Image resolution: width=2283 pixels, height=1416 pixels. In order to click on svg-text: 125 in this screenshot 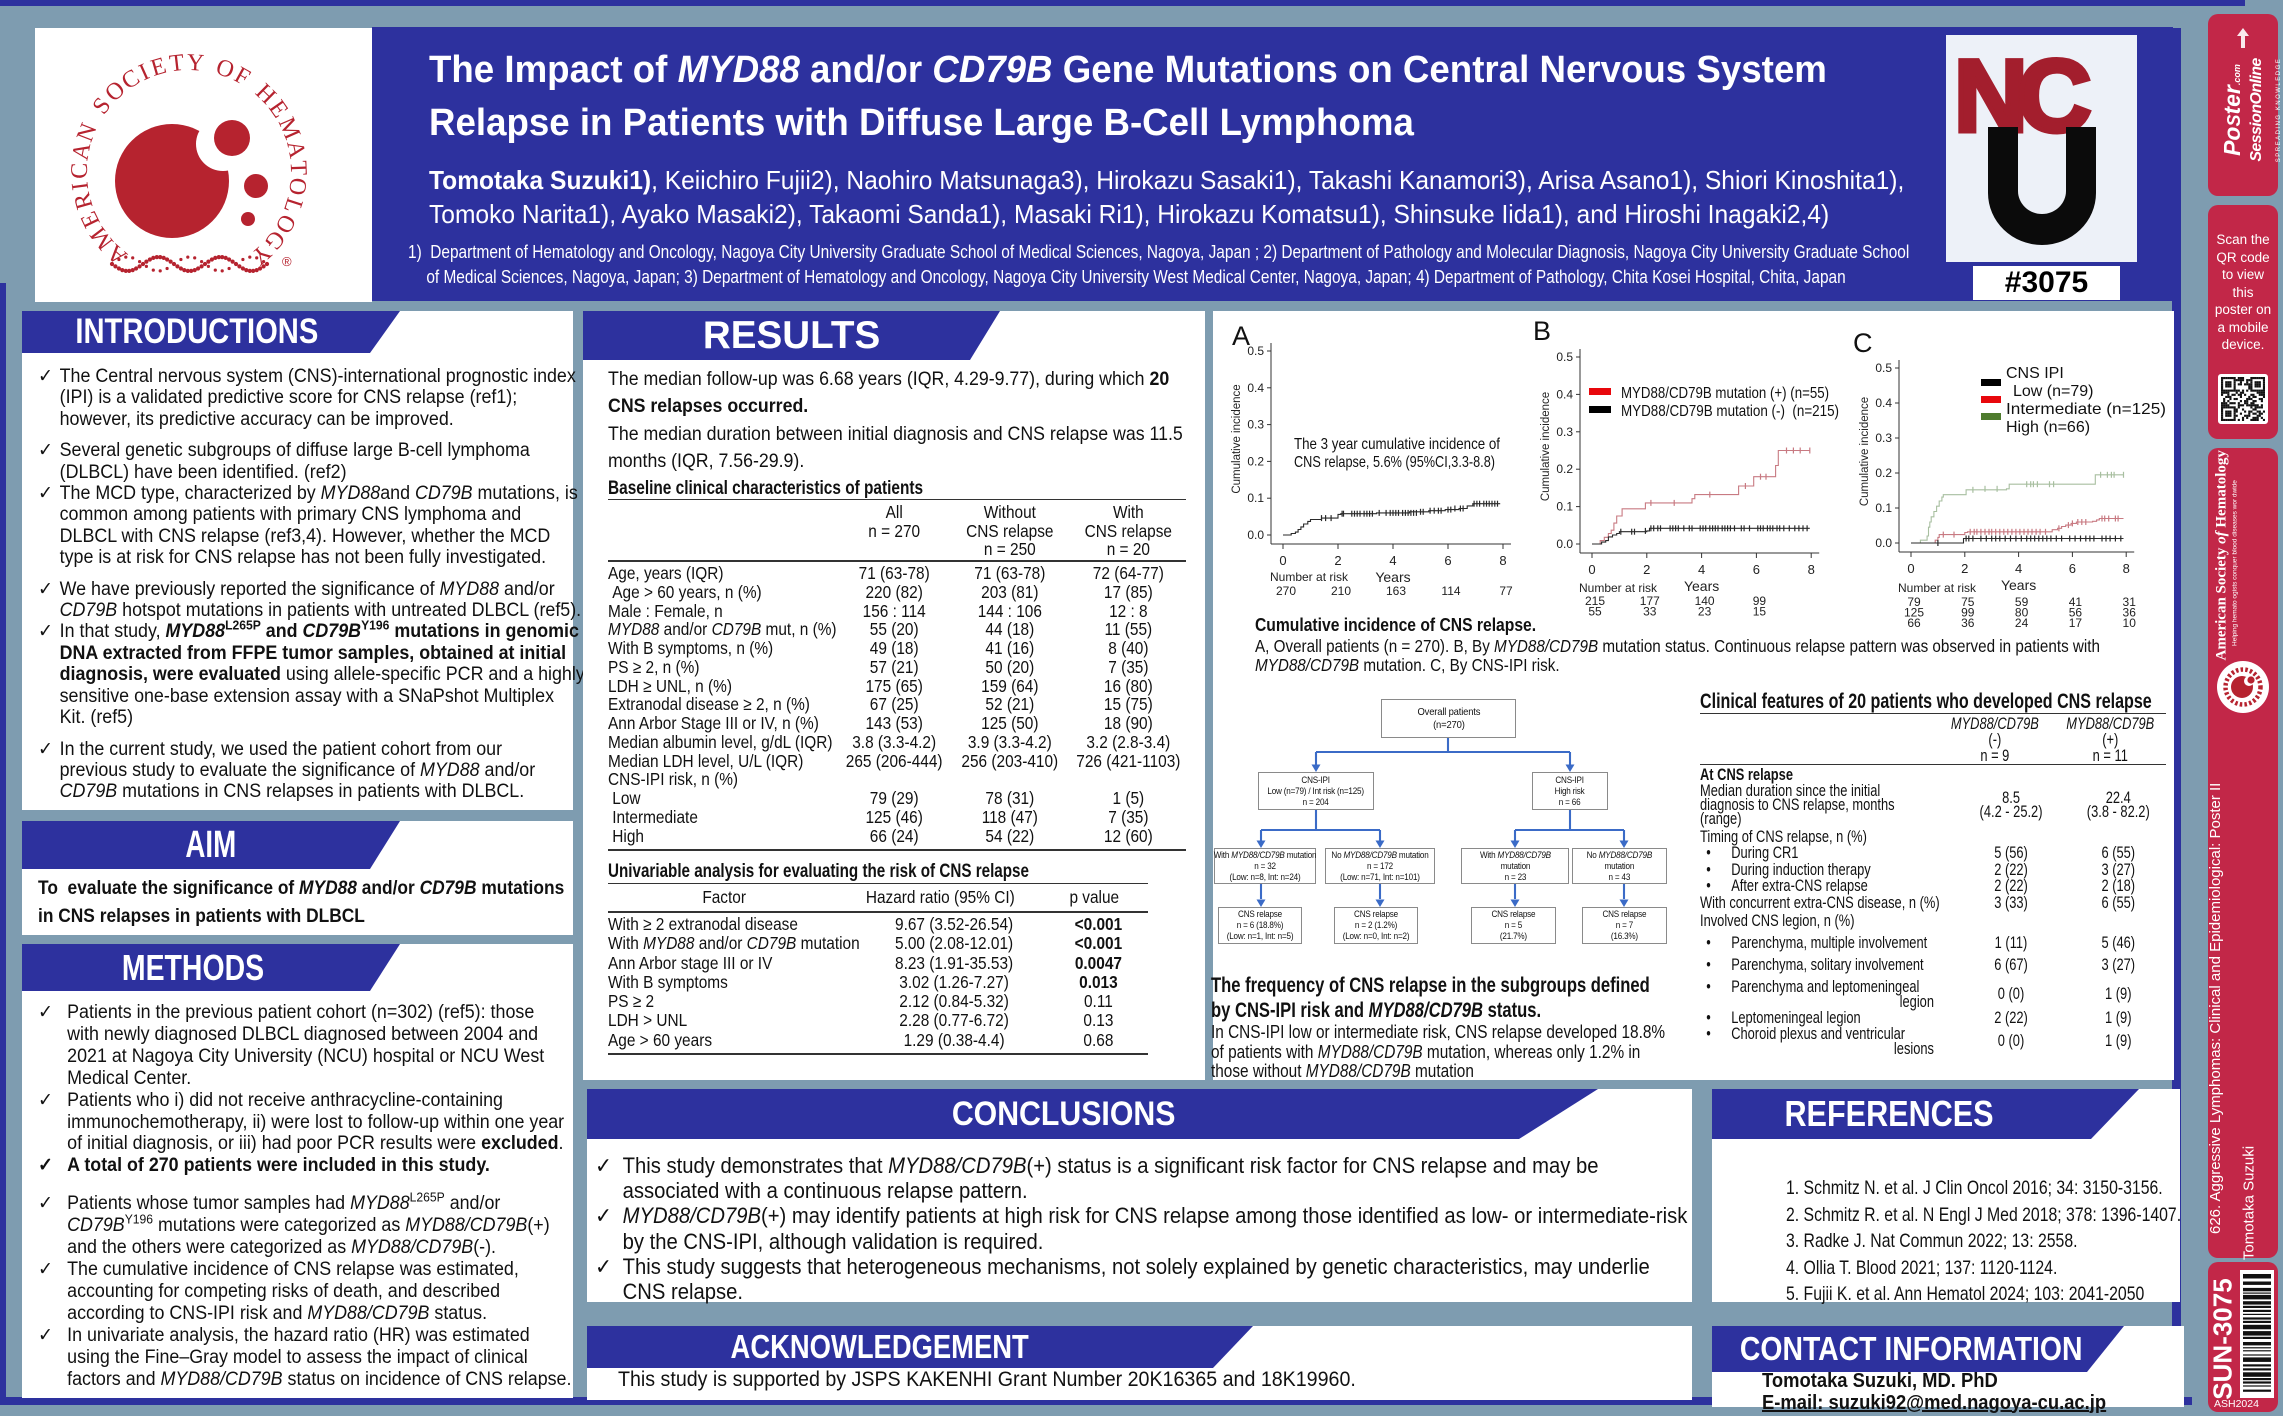, I will do `click(1914, 613)`.